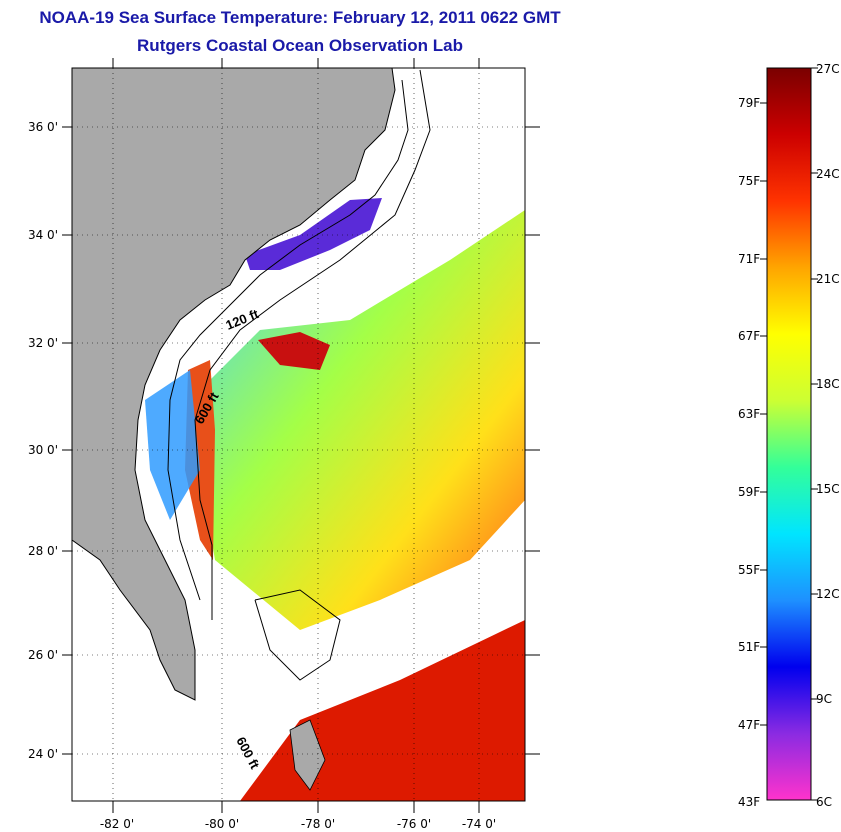 This screenshot has height=832, width=841. I want to click on fahrenheit-label: 71F, so click(749, 259).